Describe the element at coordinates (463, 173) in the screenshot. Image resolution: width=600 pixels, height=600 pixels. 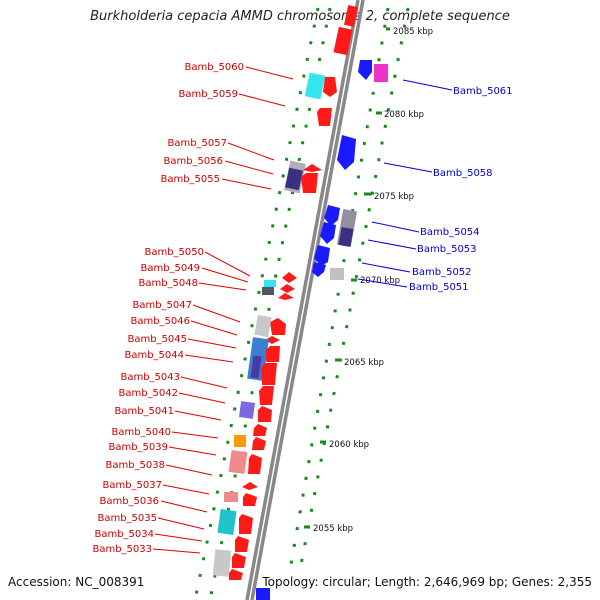
I see `gene-label-bamb-5058: Bamb_5058` at that location.